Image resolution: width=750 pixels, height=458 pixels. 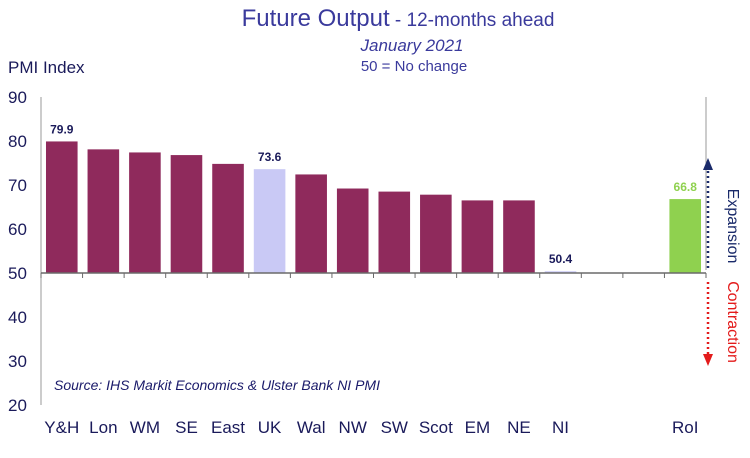 I want to click on contraction-label: Contraction, so click(x=732, y=322).